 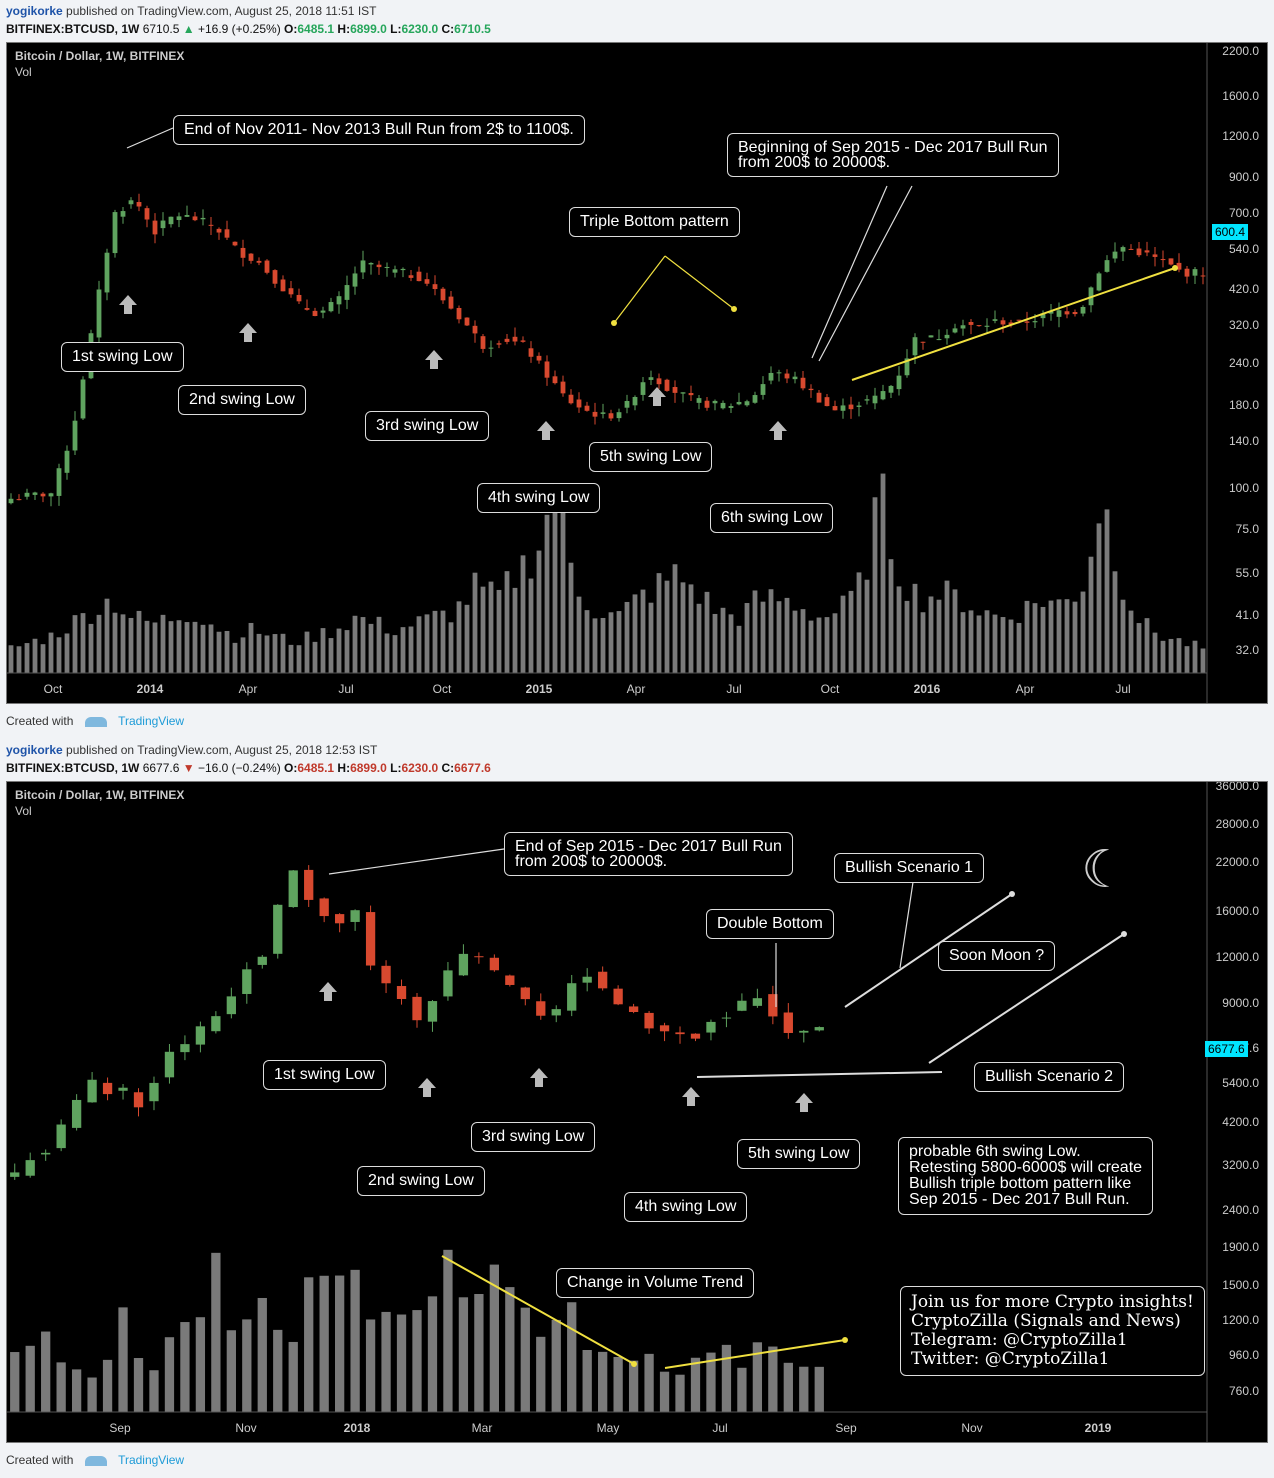 What do you see at coordinates (188, 29) in the screenshot?
I see `up-arrow-icon: ▲` at bounding box center [188, 29].